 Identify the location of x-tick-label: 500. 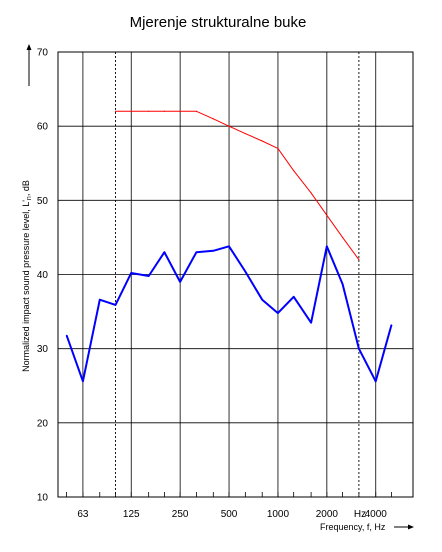
(229, 514).